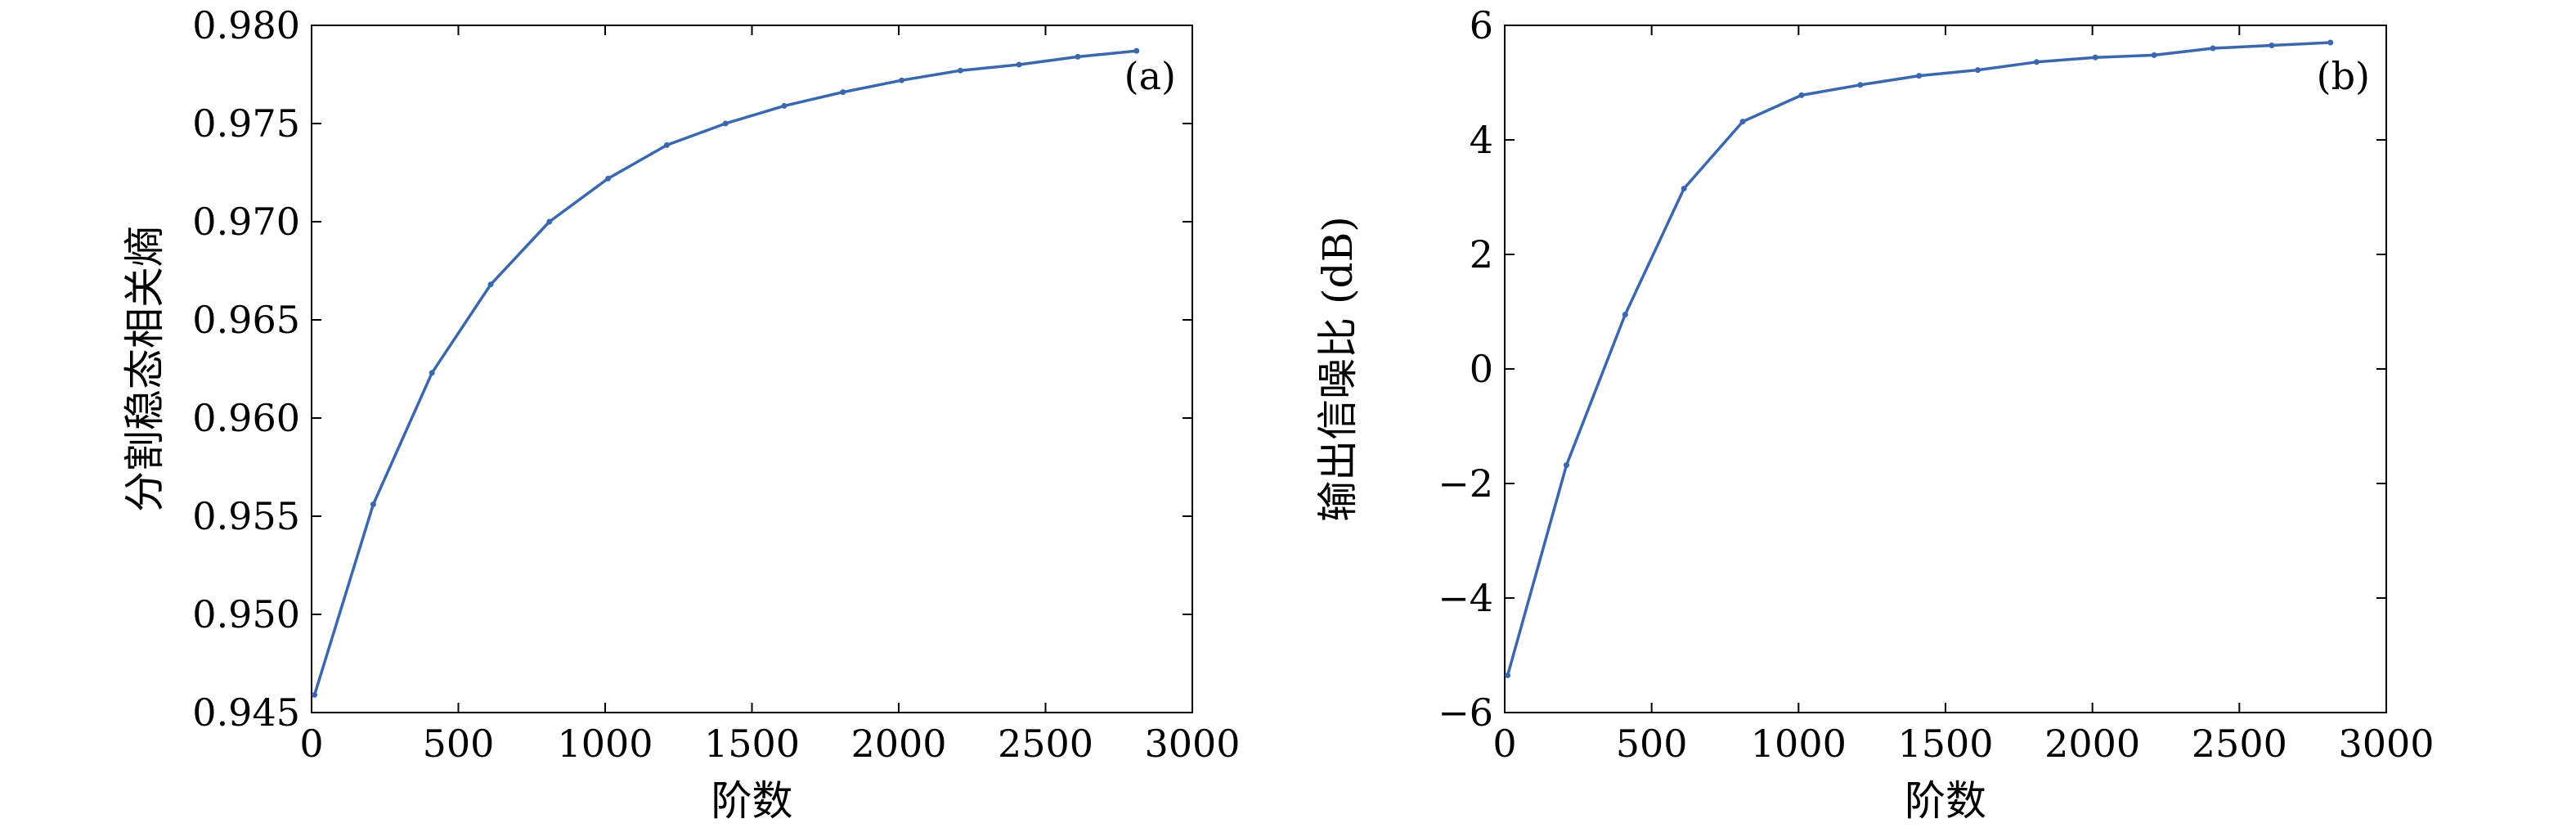 The width and height of the screenshot is (2576, 832). What do you see at coordinates (246, 418) in the screenshot?
I see `y-tick-label: 0.960` at bounding box center [246, 418].